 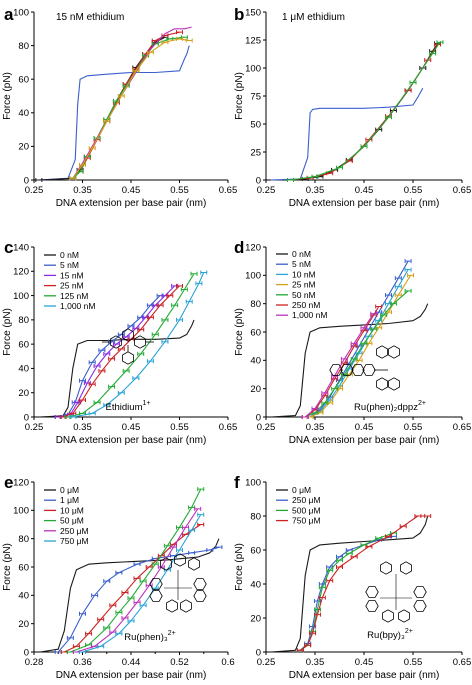 I want to click on legend-label: 1,000 nM, so click(x=77, y=306).